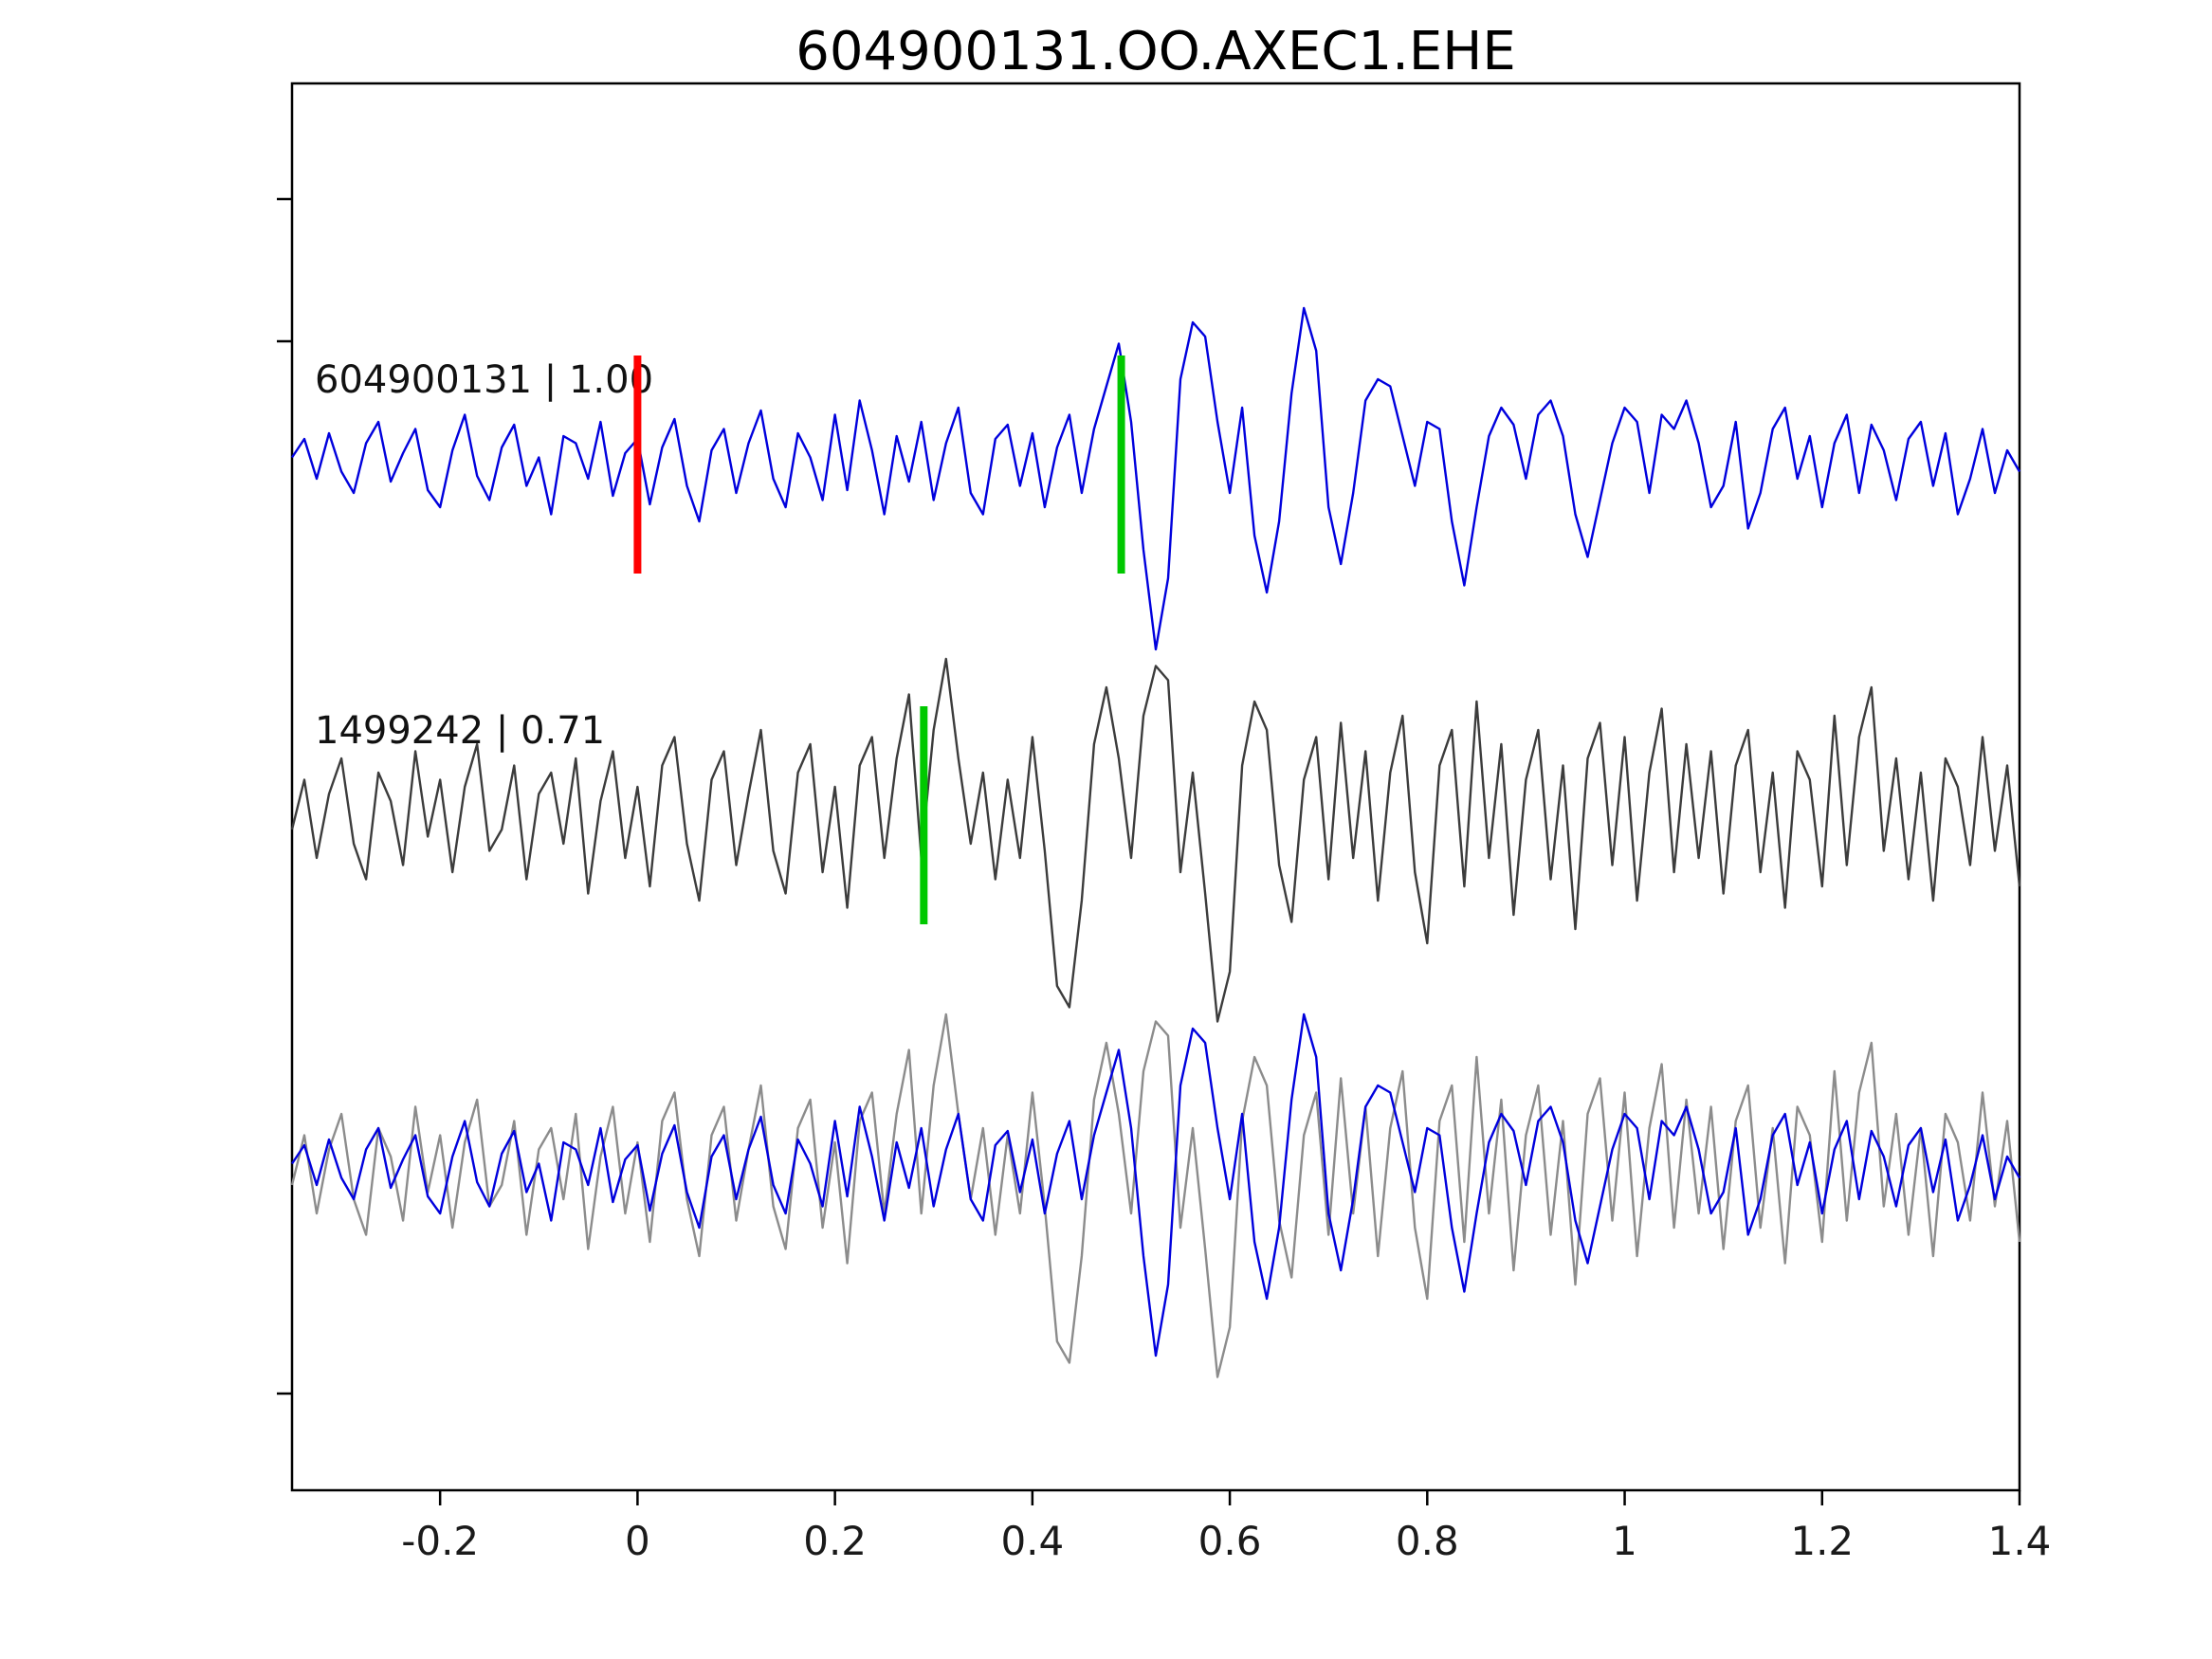 Image resolution: width=2212 pixels, height=1659 pixels. What do you see at coordinates (1427, 1541) in the screenshot?
I see `x-tick-label: 0.8` at bounding box center [1427, 1541].